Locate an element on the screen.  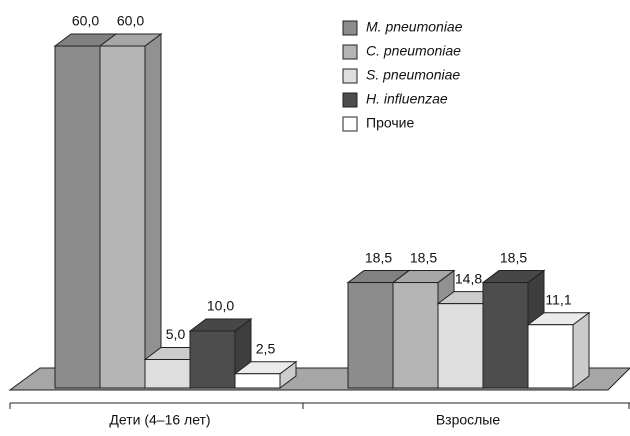
x-tick-label: Взрослые is located at coordinates (468, 420).